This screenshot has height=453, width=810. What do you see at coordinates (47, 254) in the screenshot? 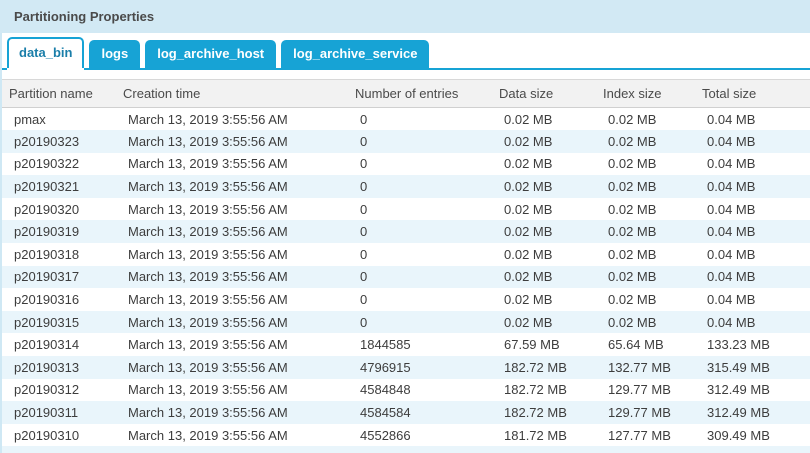
I see `cell-partition-name: p20190318` at bounding box center [47, 254].